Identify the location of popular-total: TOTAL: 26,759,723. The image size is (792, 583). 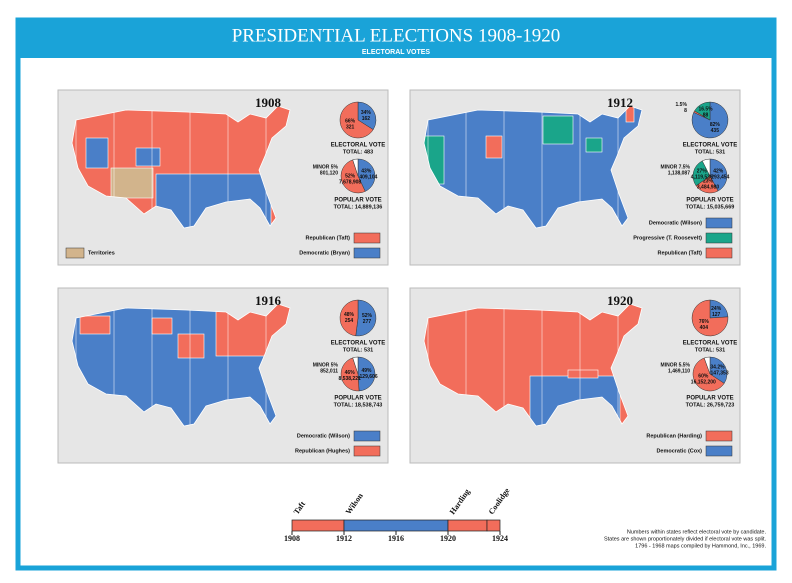
(710, 405).